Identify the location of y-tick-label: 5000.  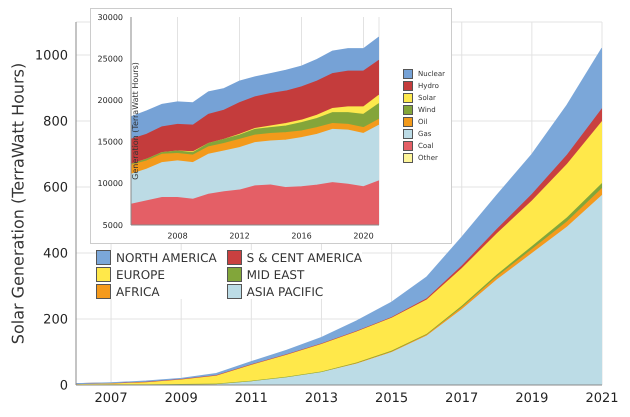
(112, 225).